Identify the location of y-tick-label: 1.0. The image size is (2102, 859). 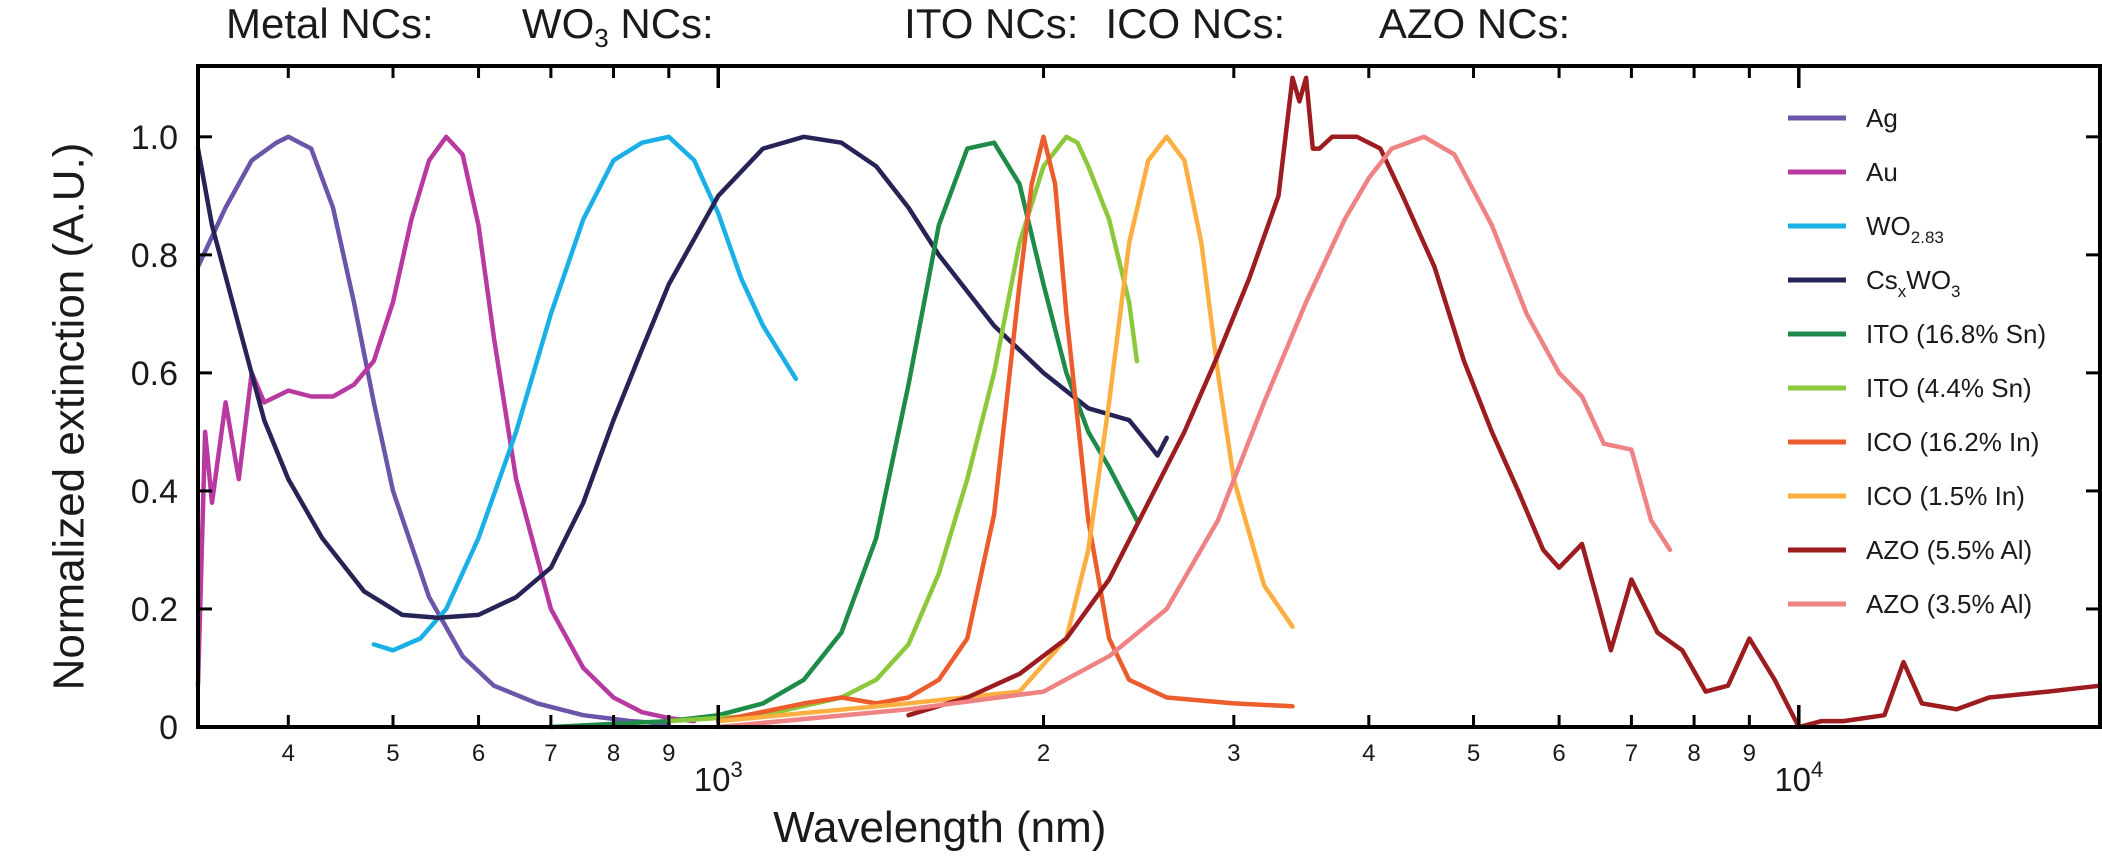
(154, 138).